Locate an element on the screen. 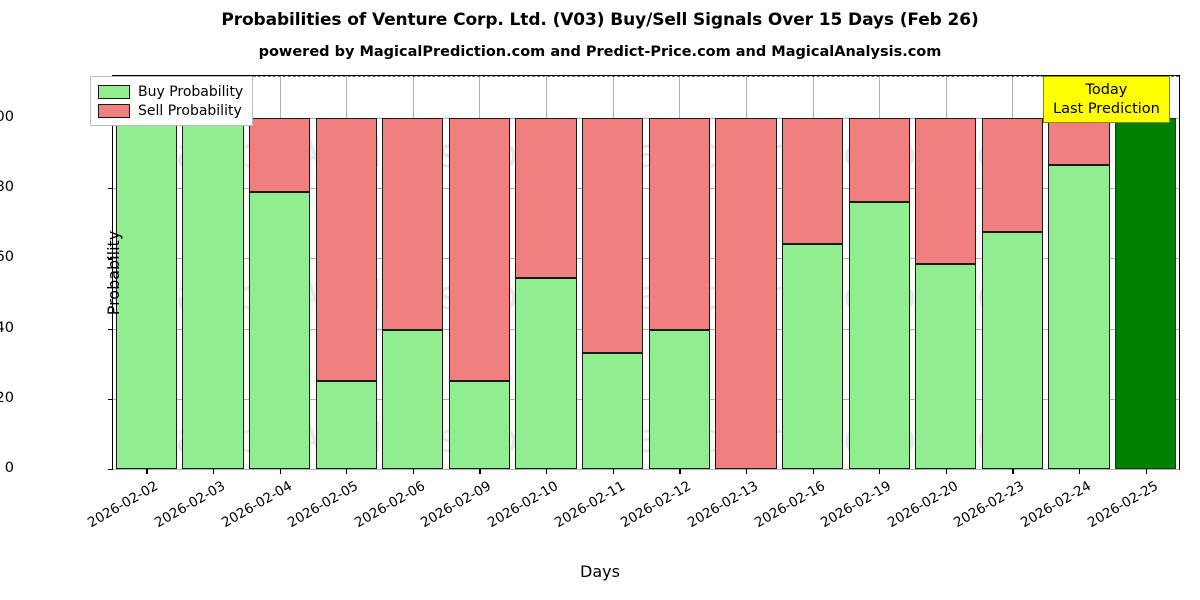 The width and height of the screenshot is (1200, 600). y-tick-label: 60 is located at coordinates (7, 257).